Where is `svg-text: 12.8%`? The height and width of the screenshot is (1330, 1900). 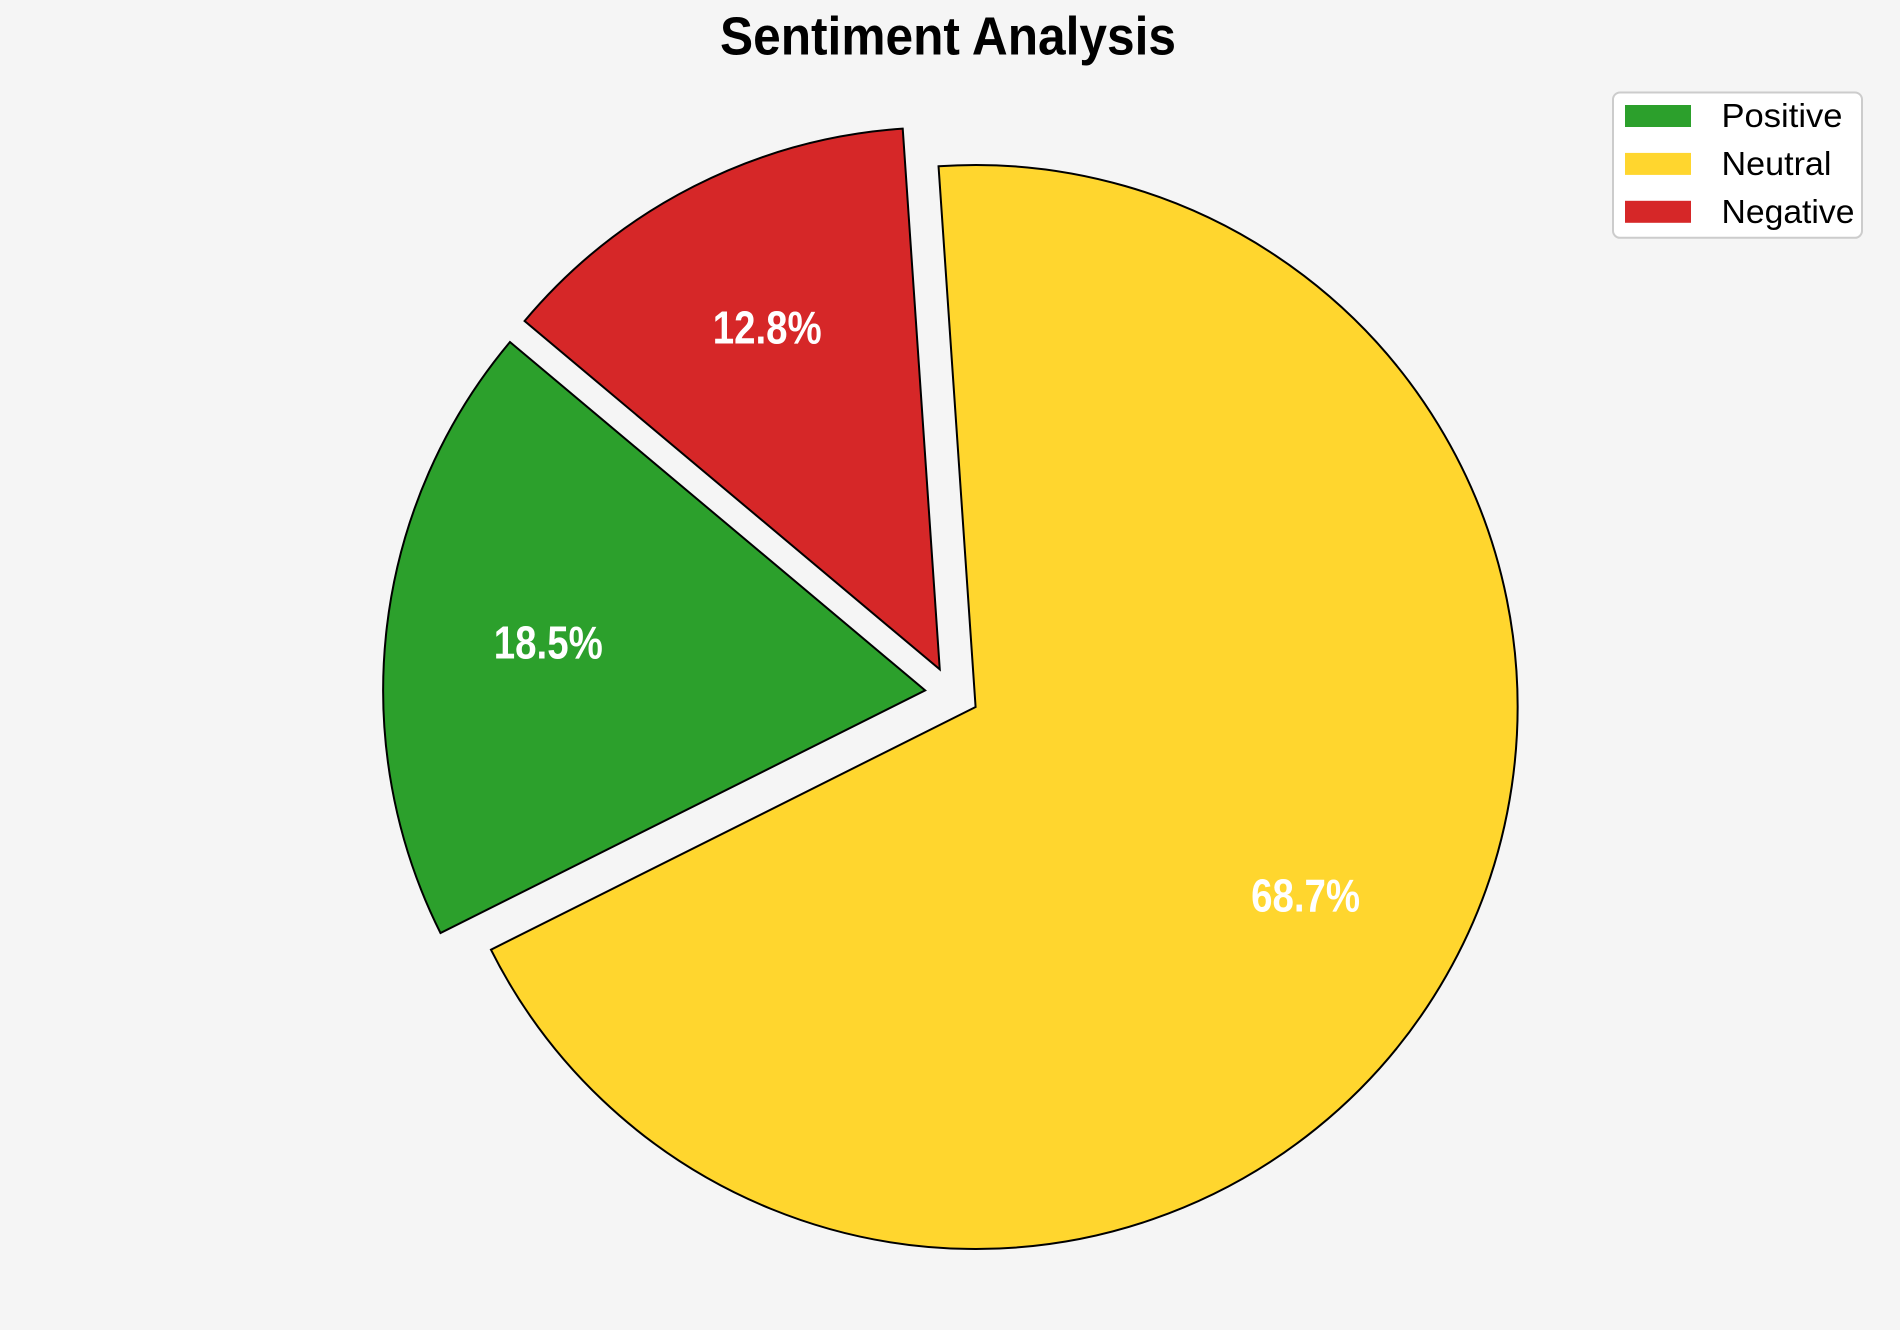
svg-text: 12.8% is located at coordinates (767, 328).